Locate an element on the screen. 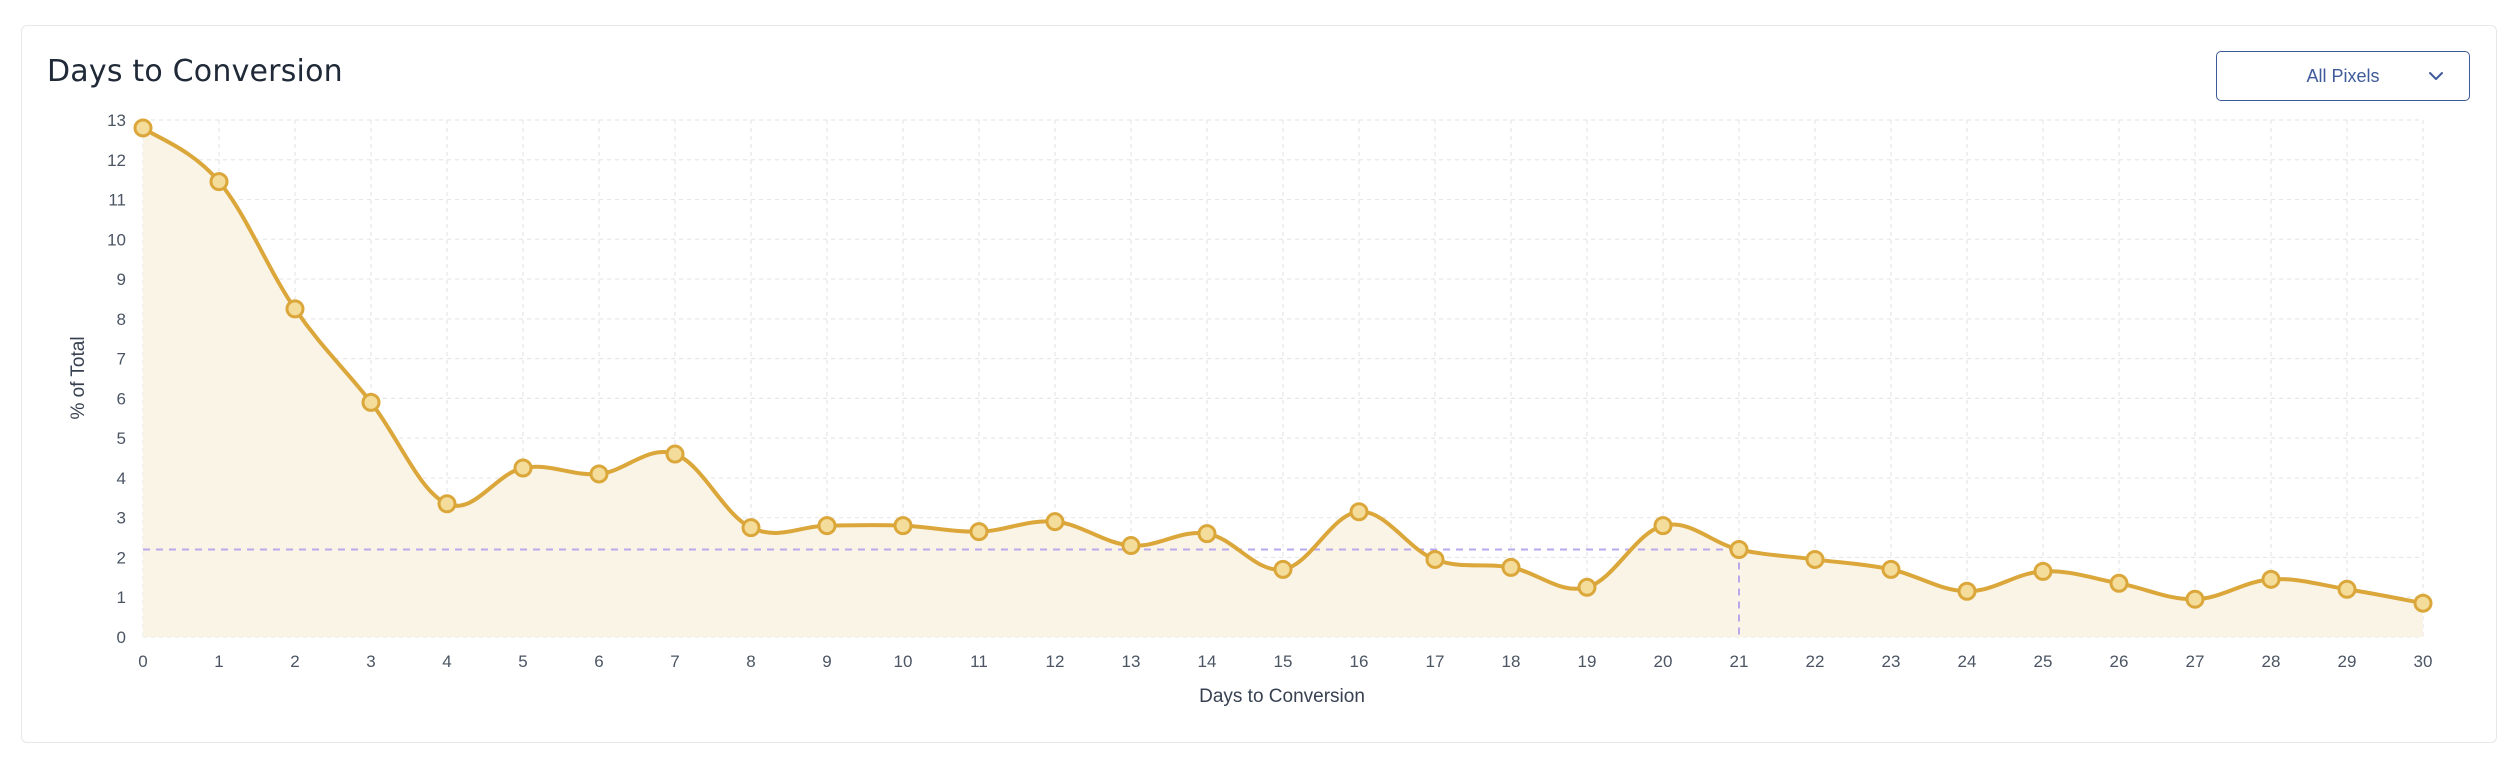  x-tick-label: 25 is located at coordinates (2043, 661).